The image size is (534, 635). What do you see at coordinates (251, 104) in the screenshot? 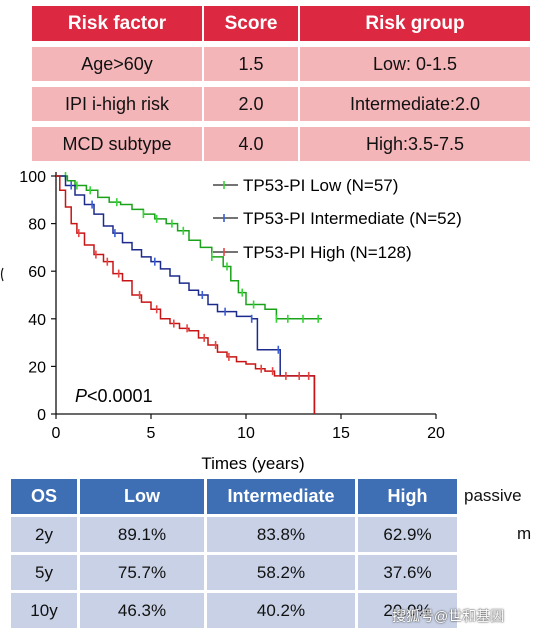
I see `score-cell: 2.0` at bounding box center [251, 104].